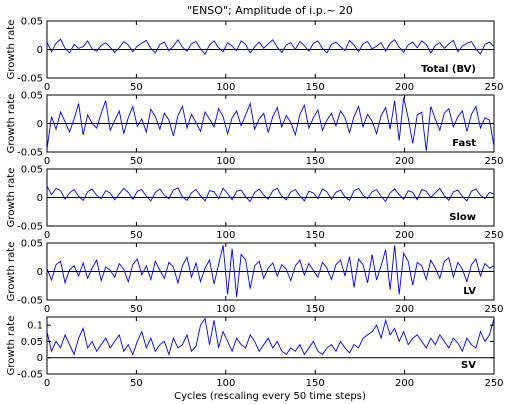 Image resolution: width=505 pixels, height=404 pixels. Describe the element at coordinates (469, 291) in the screenshot. I see `panel-label: LV` at that location.